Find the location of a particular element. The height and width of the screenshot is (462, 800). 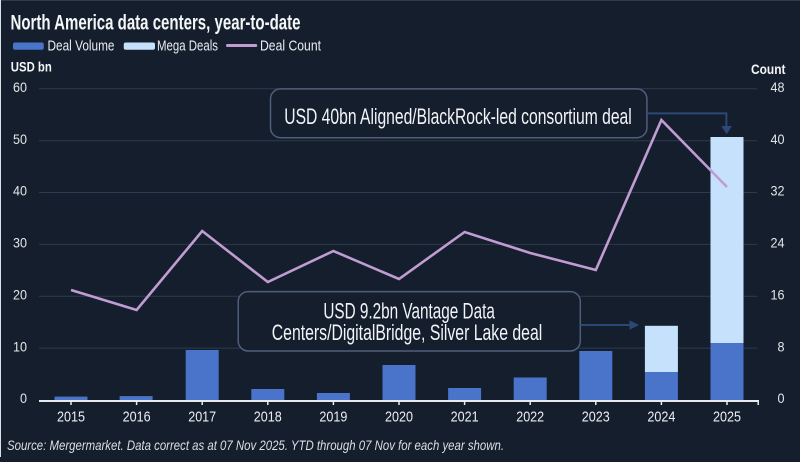

svg-text: 2025 is located at coordinates (727, 417).